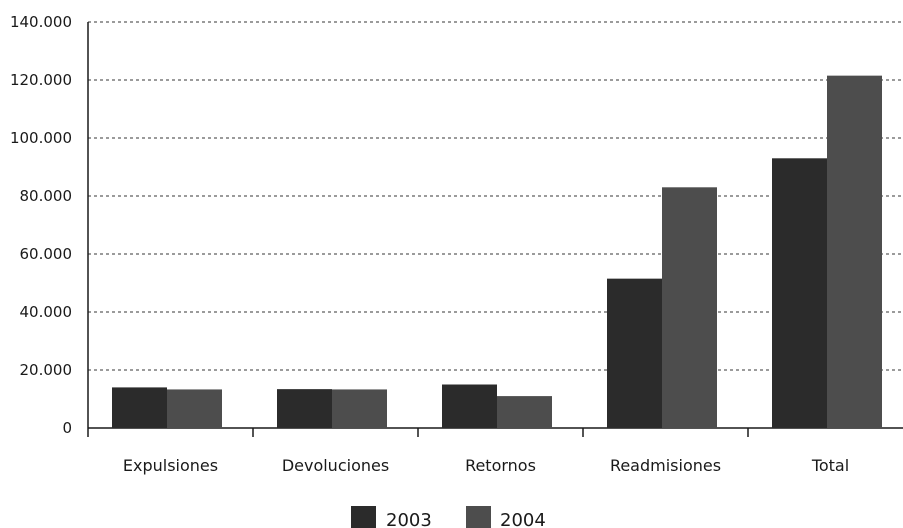 Image resolution: width=903 pixels, height=528 pixels. I want to click on bar-2004-devoluciones, so click(359, 408).